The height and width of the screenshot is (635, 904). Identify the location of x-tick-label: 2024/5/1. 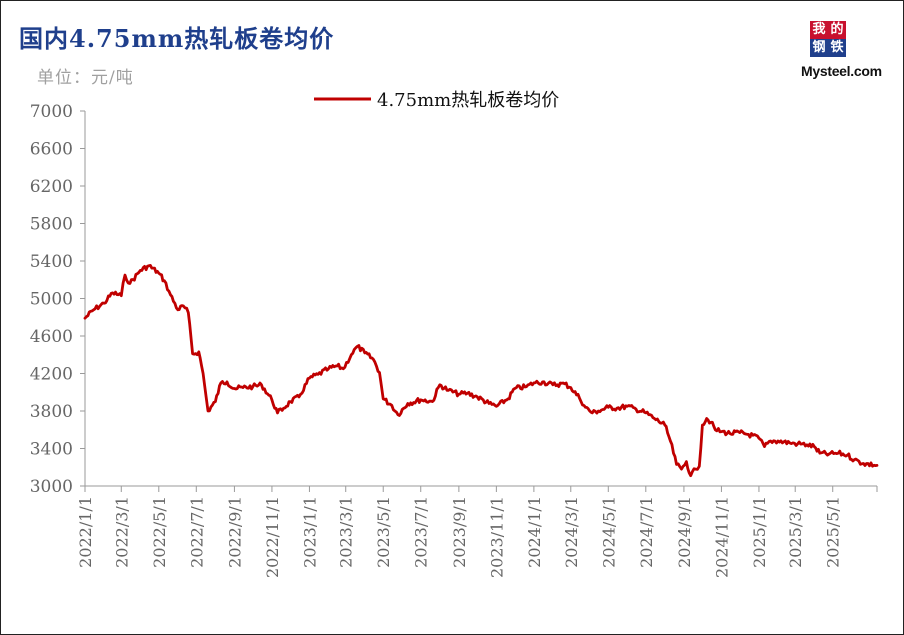
(608, 532).